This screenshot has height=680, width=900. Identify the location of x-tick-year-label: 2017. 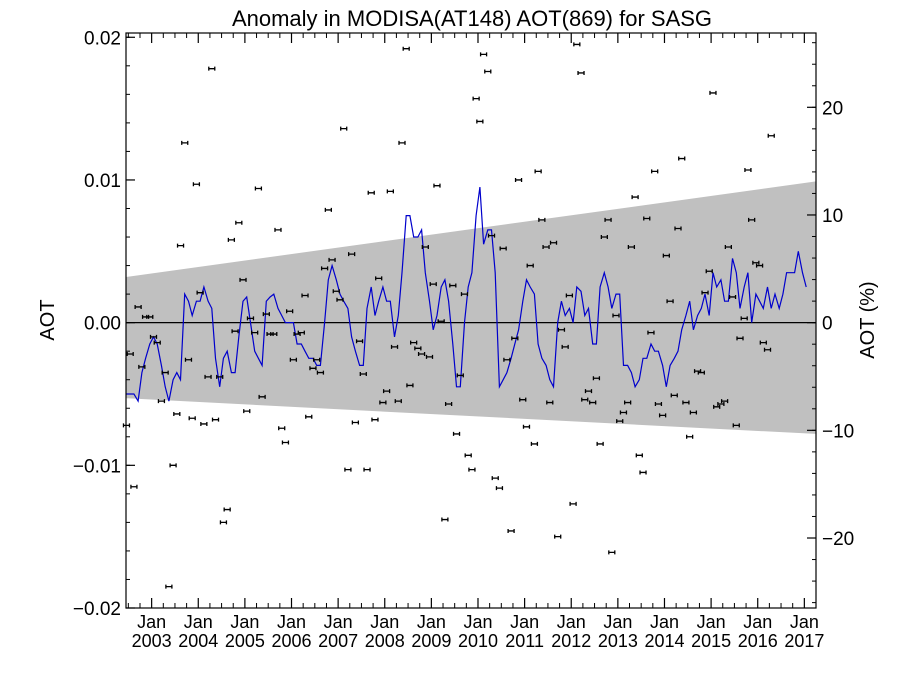
(804, 641).